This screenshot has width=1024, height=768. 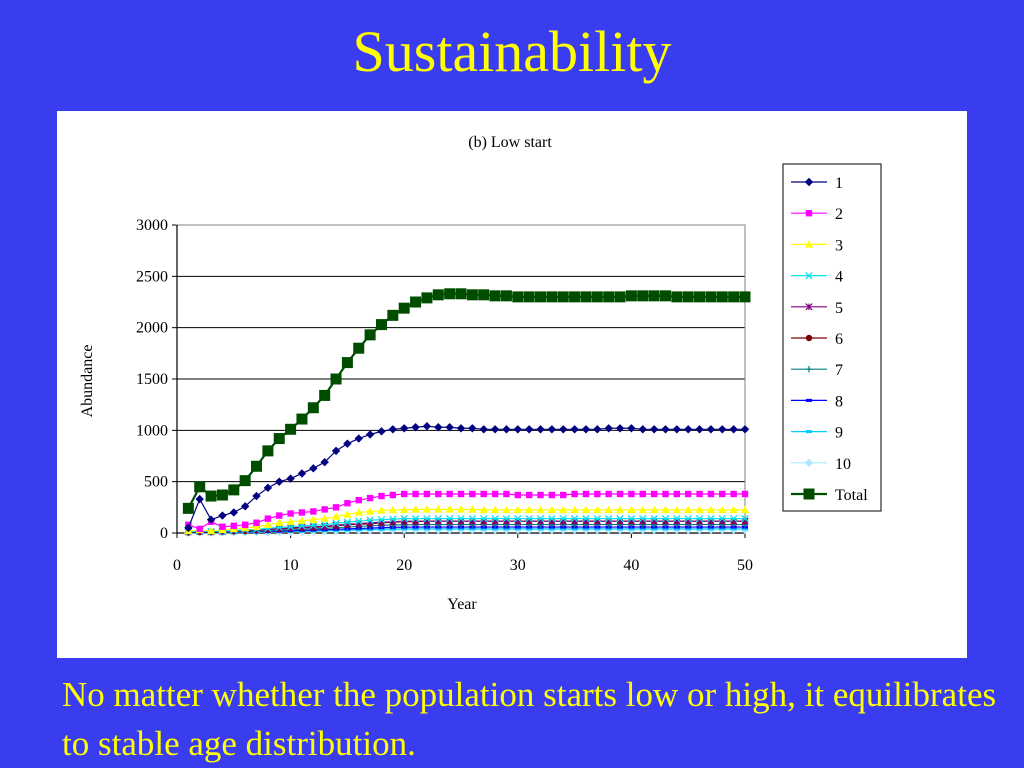 I want to click on legend-label: 2, so click(x=839, y=214).